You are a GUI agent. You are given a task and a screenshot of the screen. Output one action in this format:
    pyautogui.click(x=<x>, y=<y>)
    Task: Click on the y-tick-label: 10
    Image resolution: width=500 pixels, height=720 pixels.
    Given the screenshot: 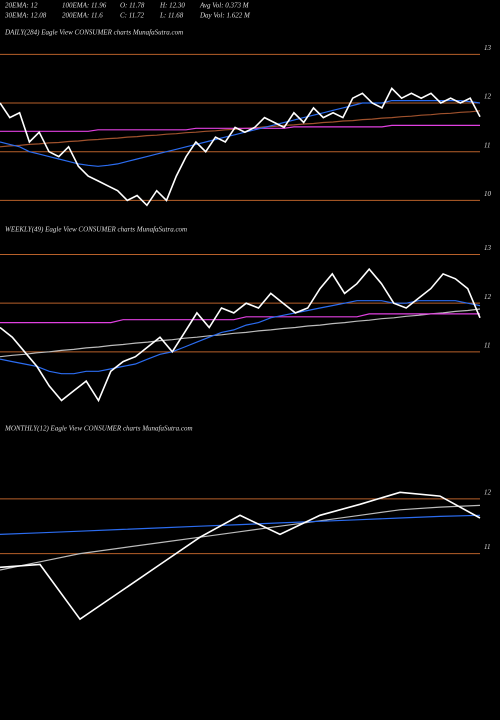 What is the action you would take?
    pyautogui.click(x=488, y=194)
    